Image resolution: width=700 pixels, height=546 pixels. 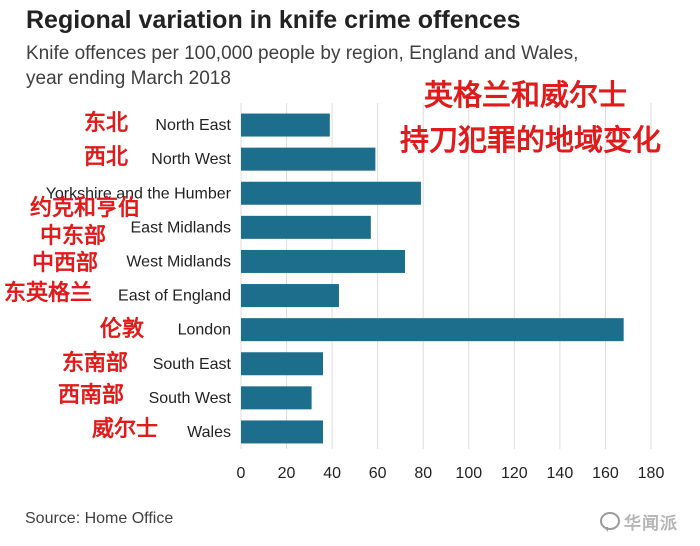 What do you see at coordinates (125, 429) in the screenshot?
I see `category-label-zh: 威尔士` at bounding box center [125, 429].